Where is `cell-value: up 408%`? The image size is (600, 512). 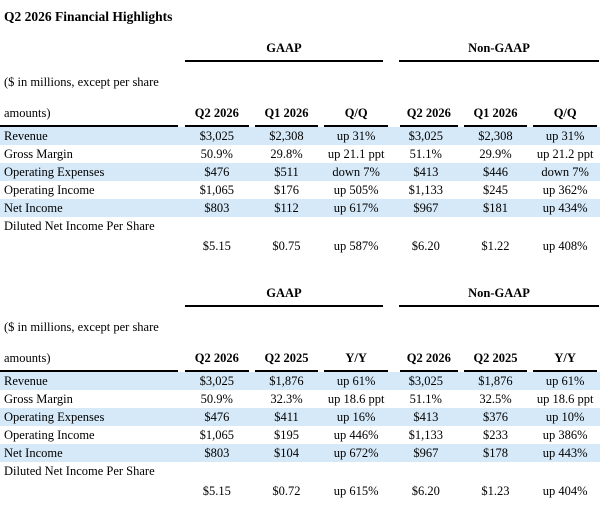 cell-value: up 408% is located at coordinates (565, 246).